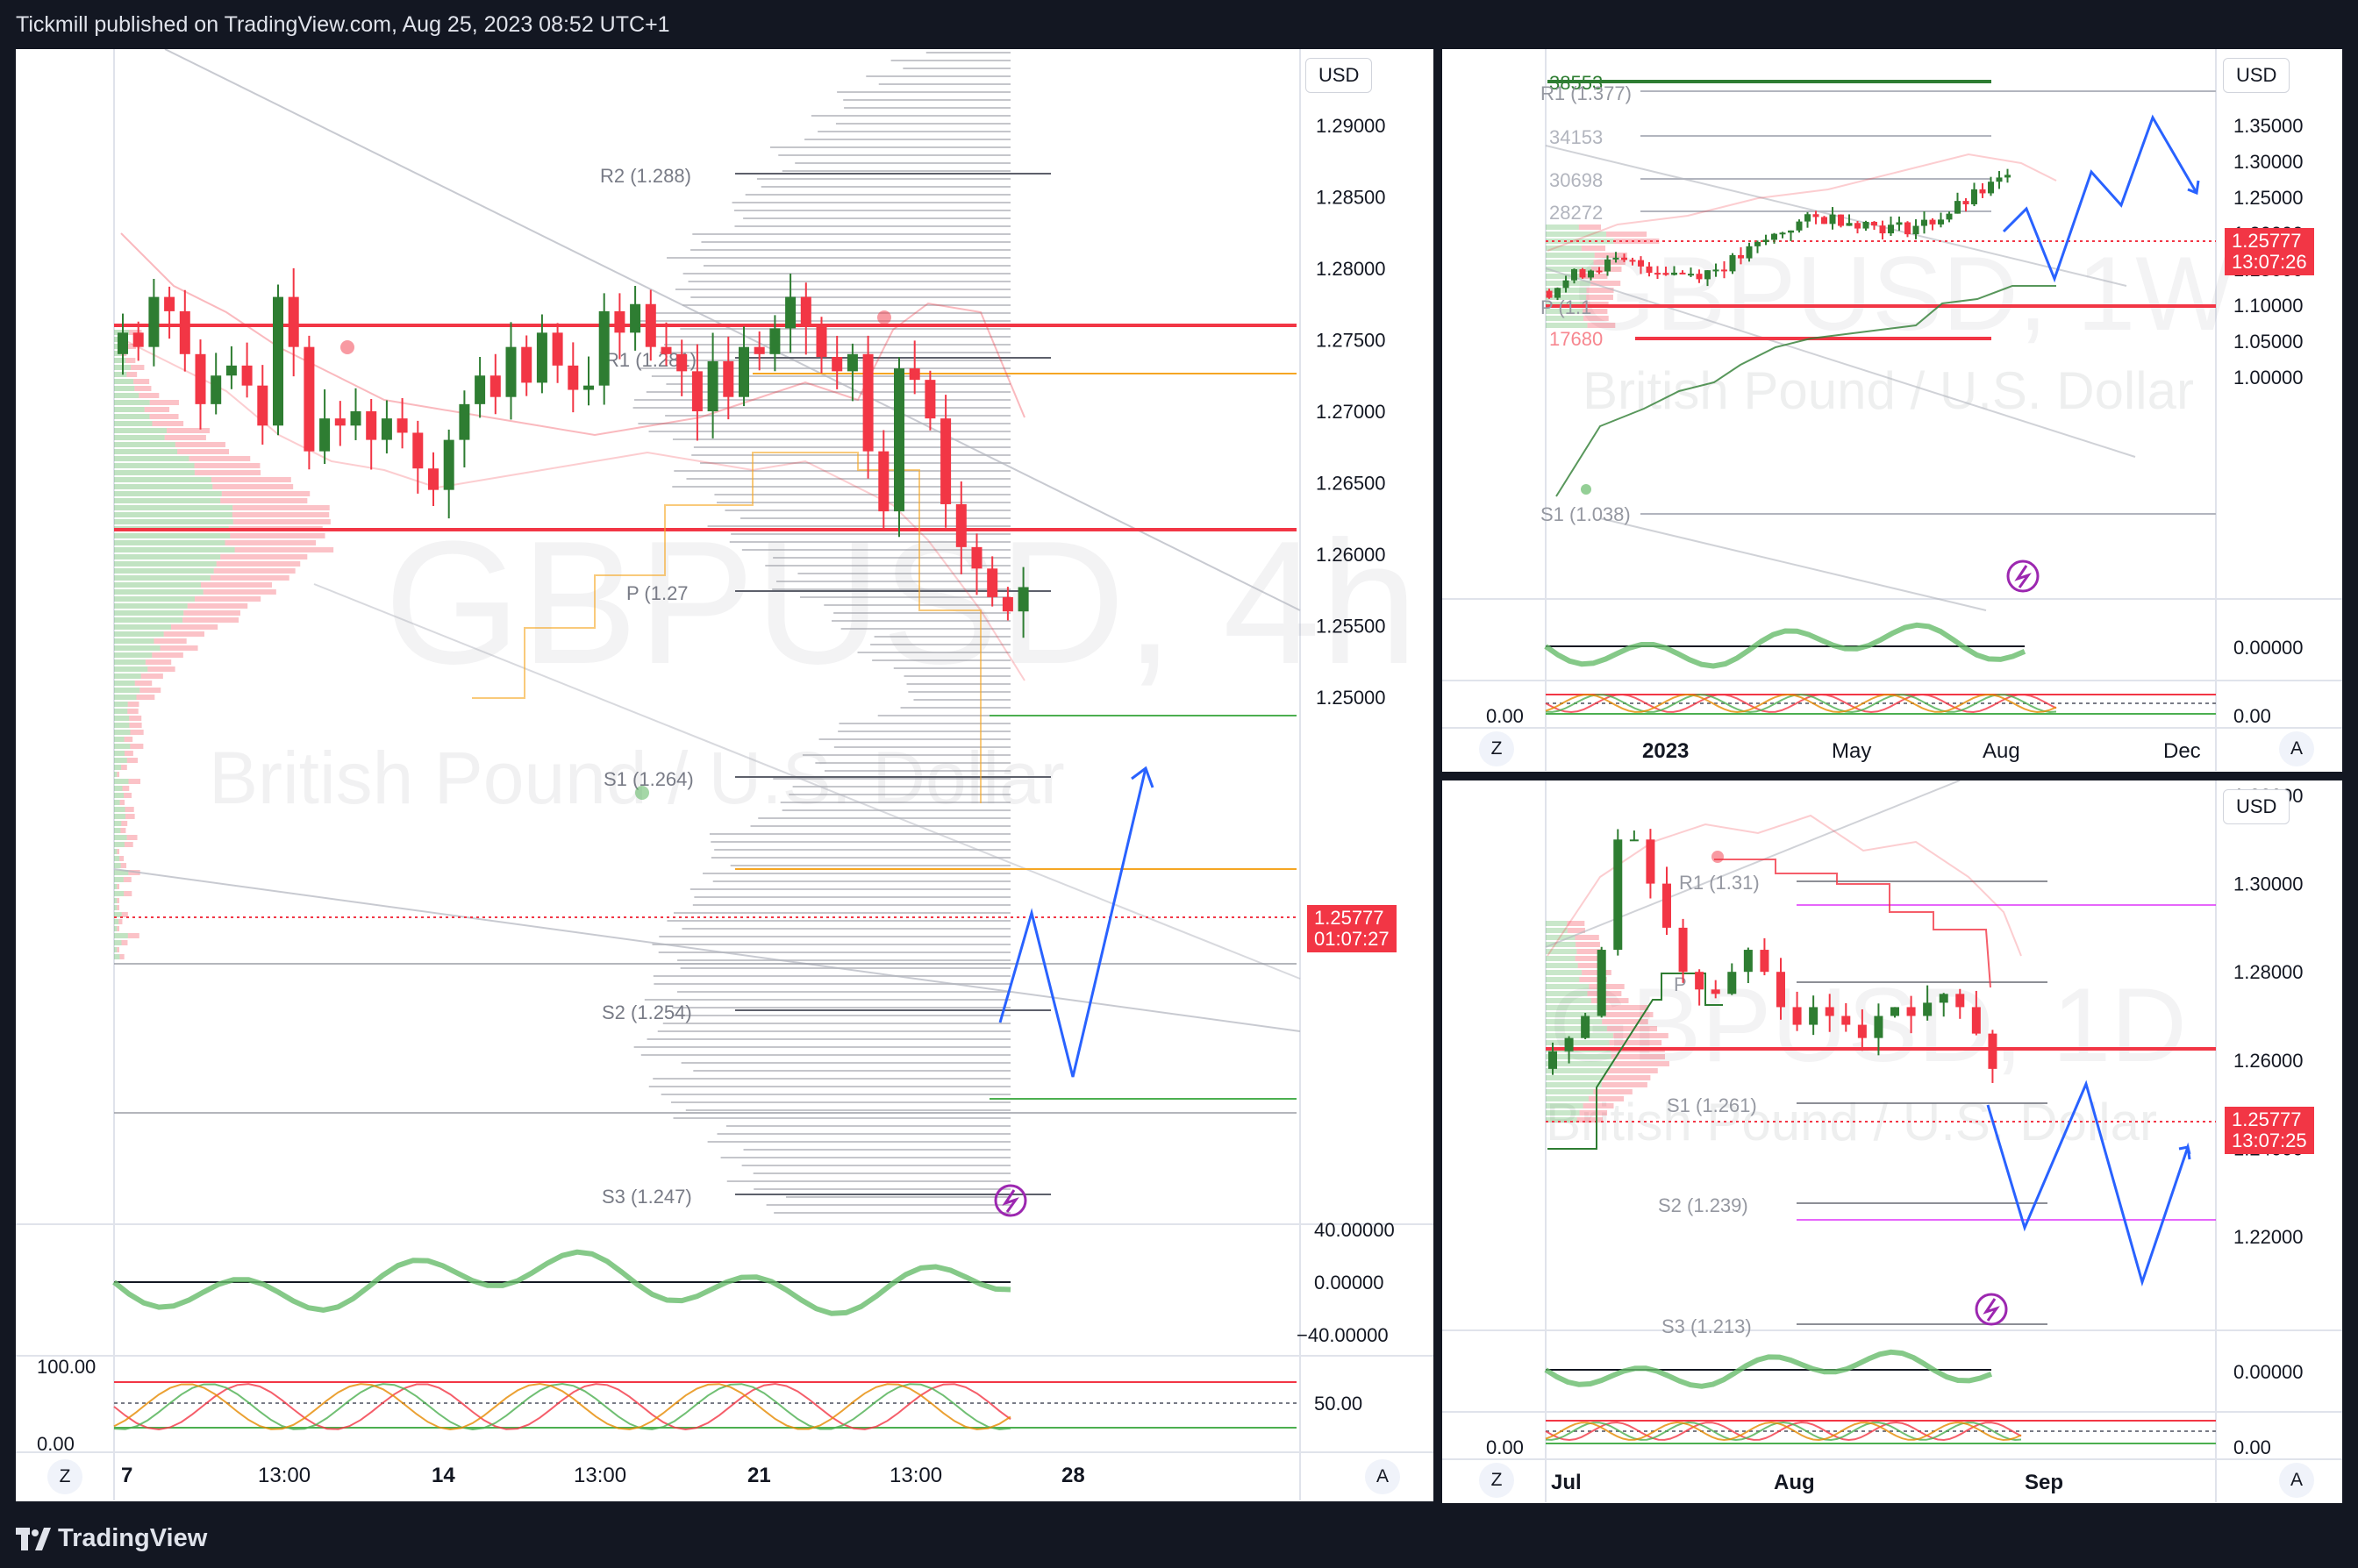 This screenshot has width=2358, height=1568. What do you see at coordinates (1072, 923) in the screenshot?
I see `projection-path` at bounding box center [1072, 923].